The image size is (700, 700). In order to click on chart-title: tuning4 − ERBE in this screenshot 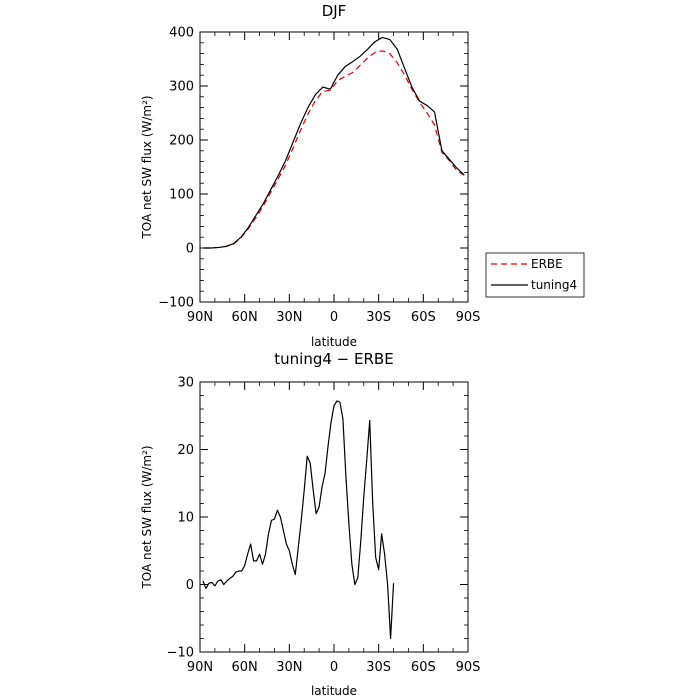, I will do `click(333, 359)`.